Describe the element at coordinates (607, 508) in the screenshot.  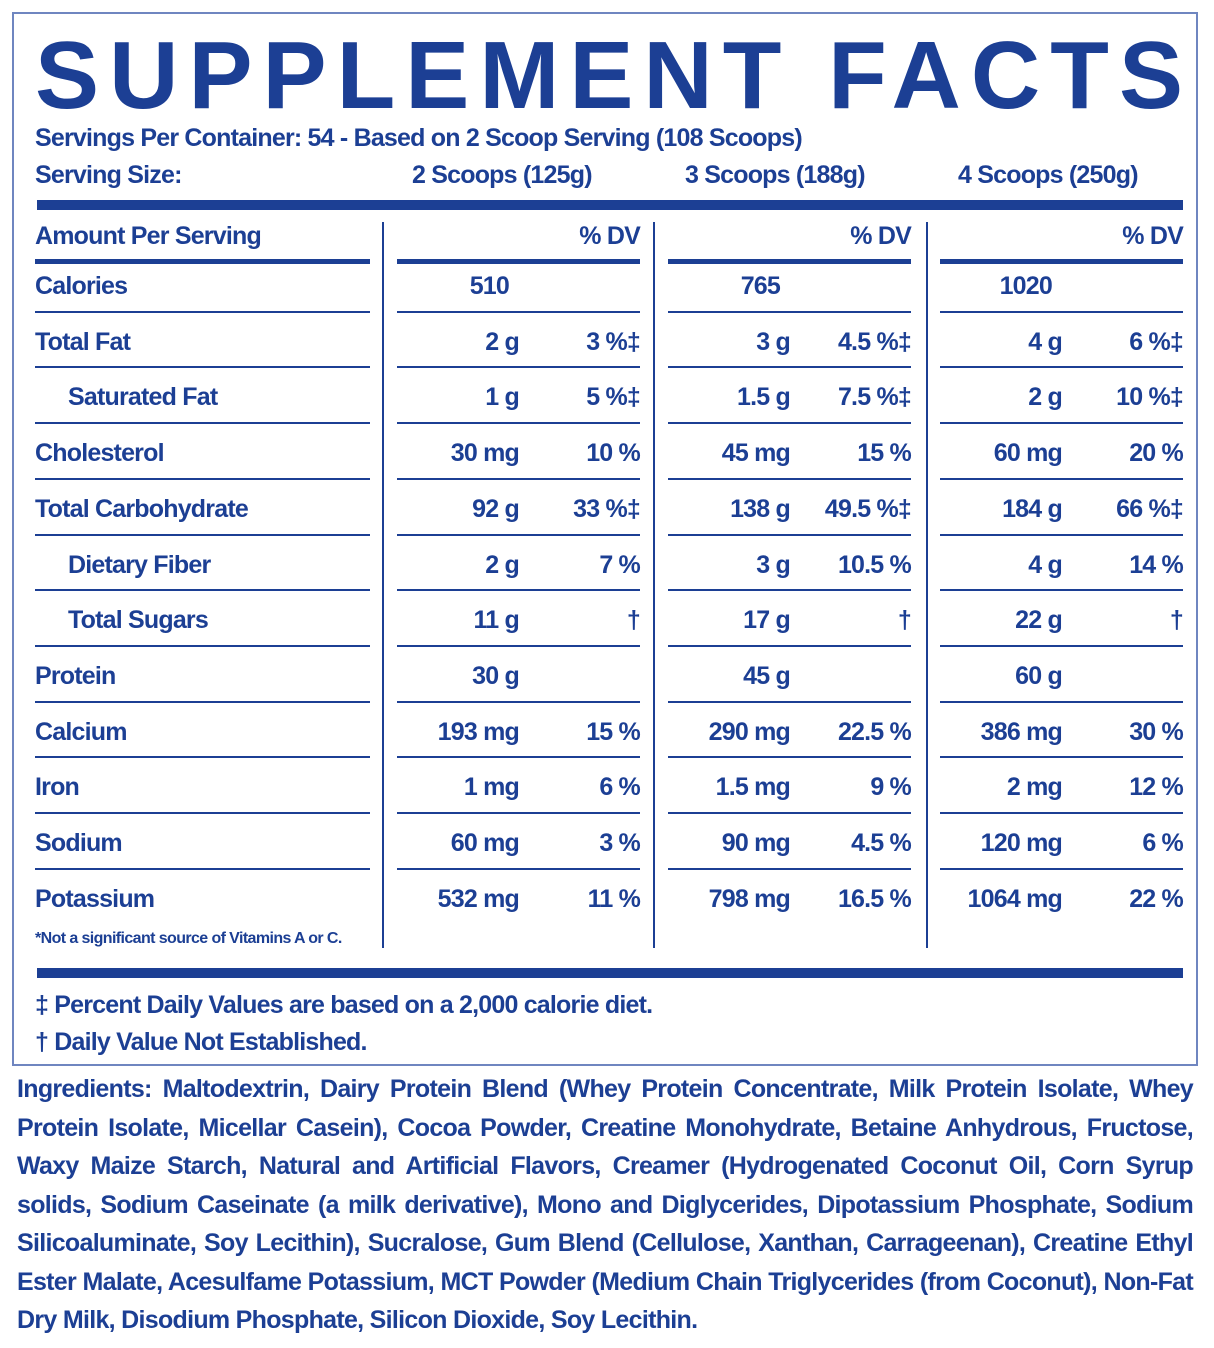
I see `daily-value: 33 %‡` at that location.